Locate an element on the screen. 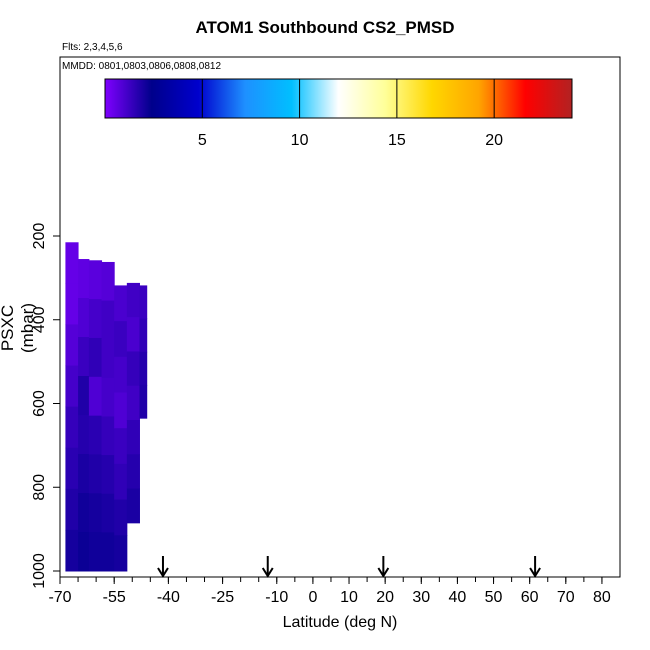 The width and height of the screenshot is (650, 650). colorbar-tick-label: 15 is located at coordinates (397, 140).